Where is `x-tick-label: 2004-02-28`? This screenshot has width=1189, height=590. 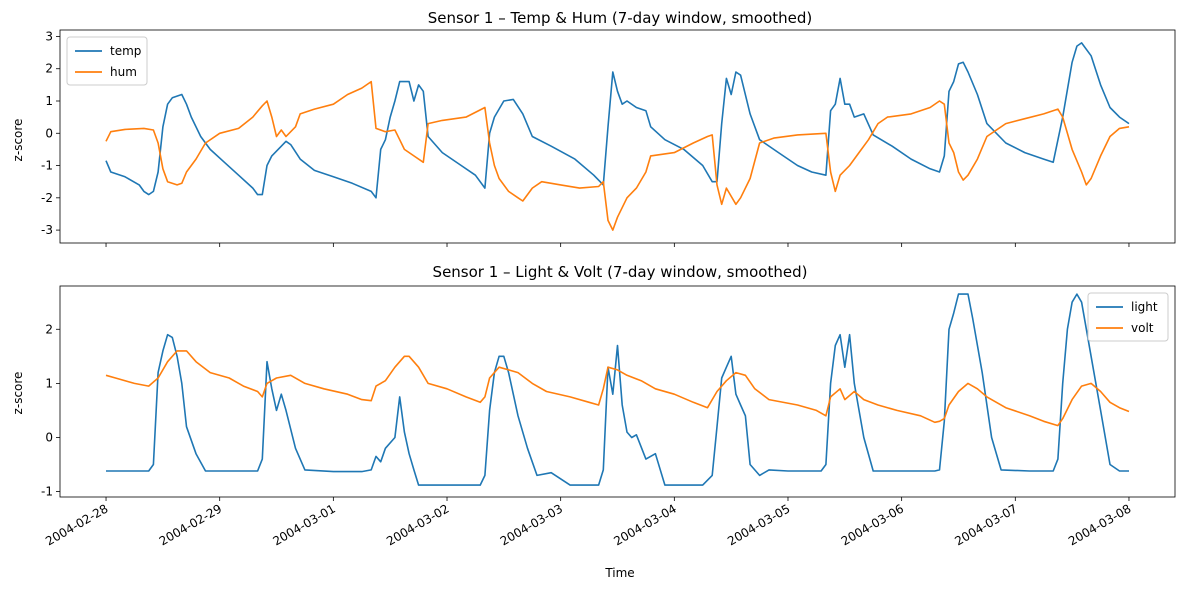 x-tick-label: 2004-02-28 is located at coordinates (76, 524).